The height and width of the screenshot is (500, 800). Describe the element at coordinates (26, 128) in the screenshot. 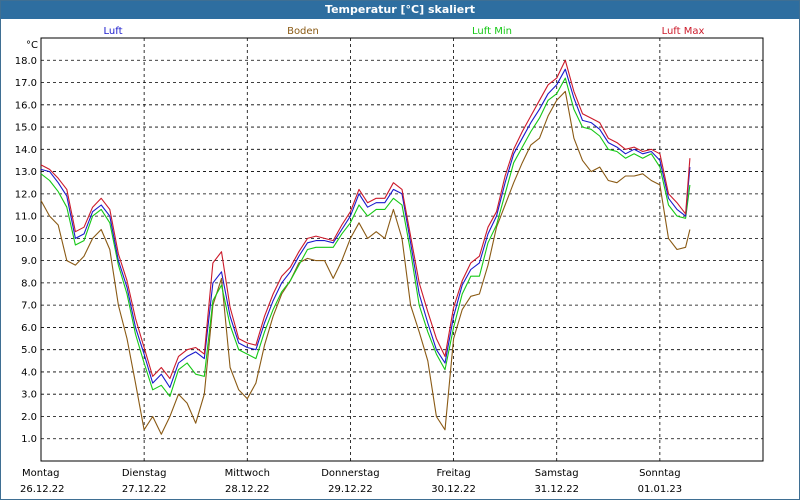

I see `y-tick-label: 15.0` at that location.